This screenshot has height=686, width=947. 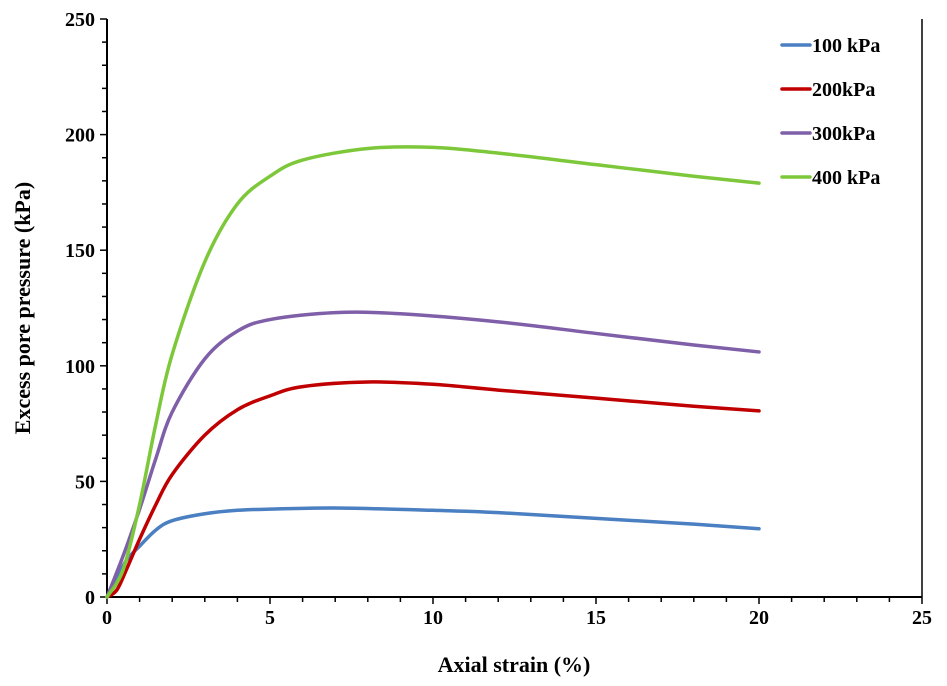 What do you see at coordinates (922, 618) in the screenshot?
I see `x-tick-label: 25` at bounding box center [922, 618].